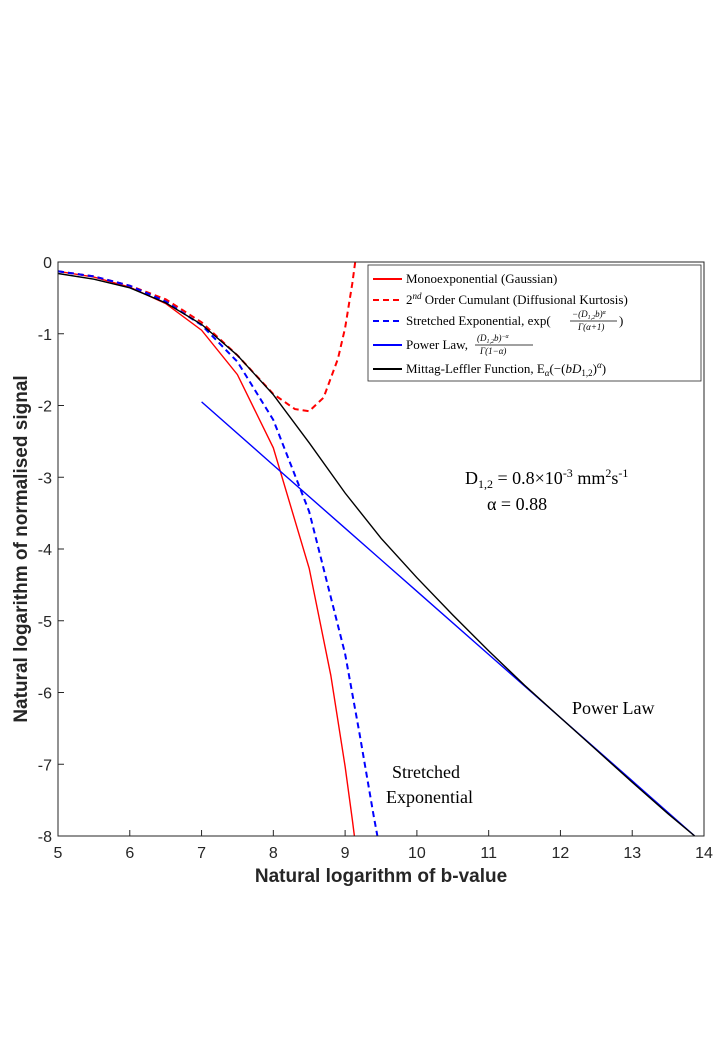  I want to click on y-tick-label: -7, so click(45, 765).